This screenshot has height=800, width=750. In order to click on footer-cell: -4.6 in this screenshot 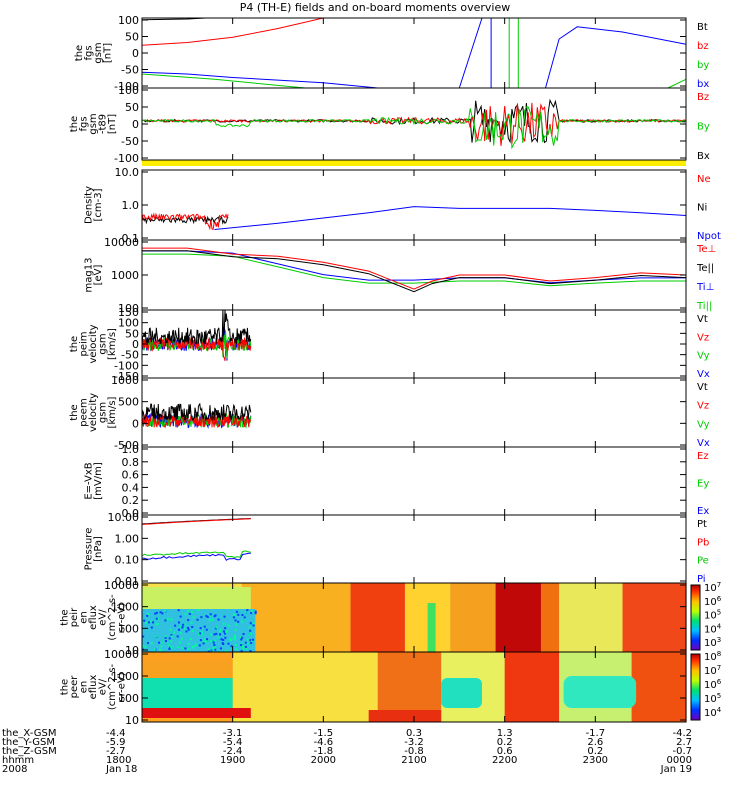, I will do `click(324, 742)`.